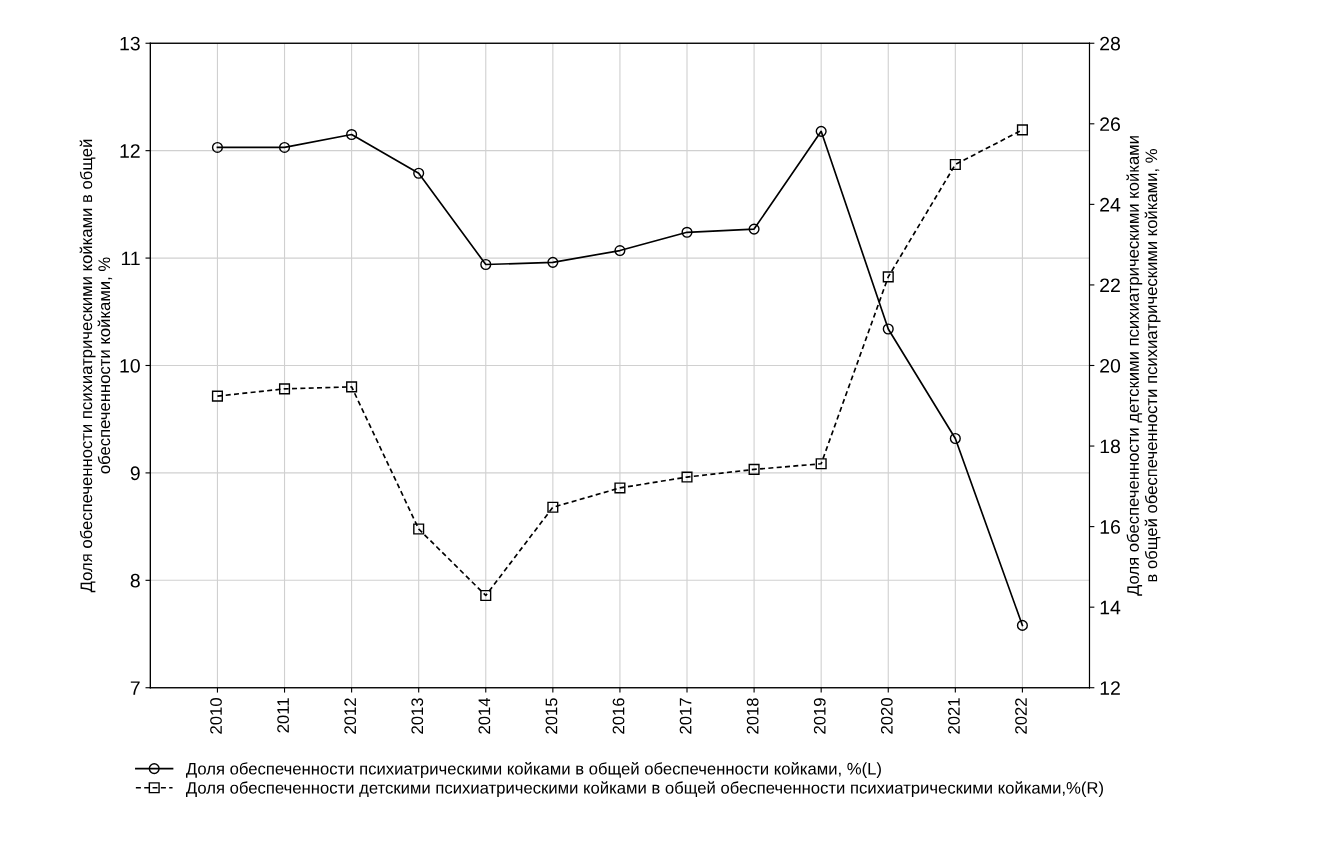 The width and height of the screenshot is (1319, 848). I want to click on y-tick-label: 9, so click(135, 473).